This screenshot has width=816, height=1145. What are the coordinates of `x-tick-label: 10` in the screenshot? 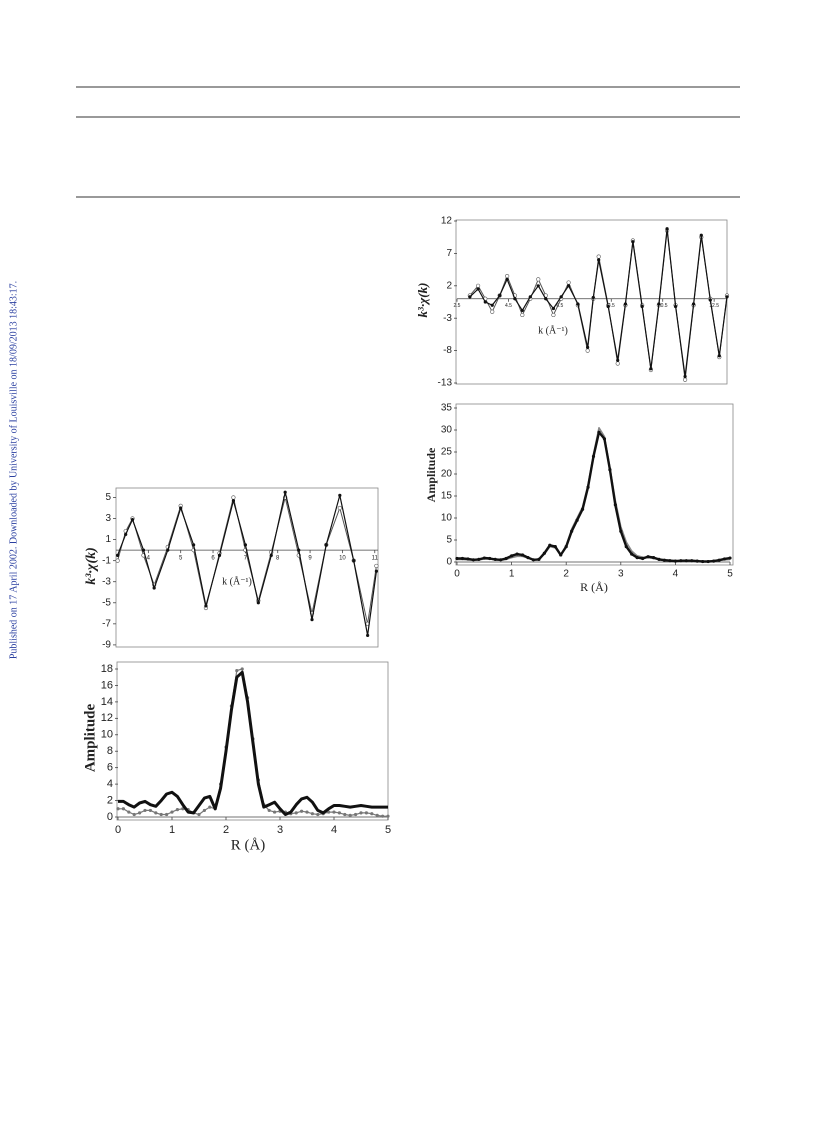 It's located at (342, 559).